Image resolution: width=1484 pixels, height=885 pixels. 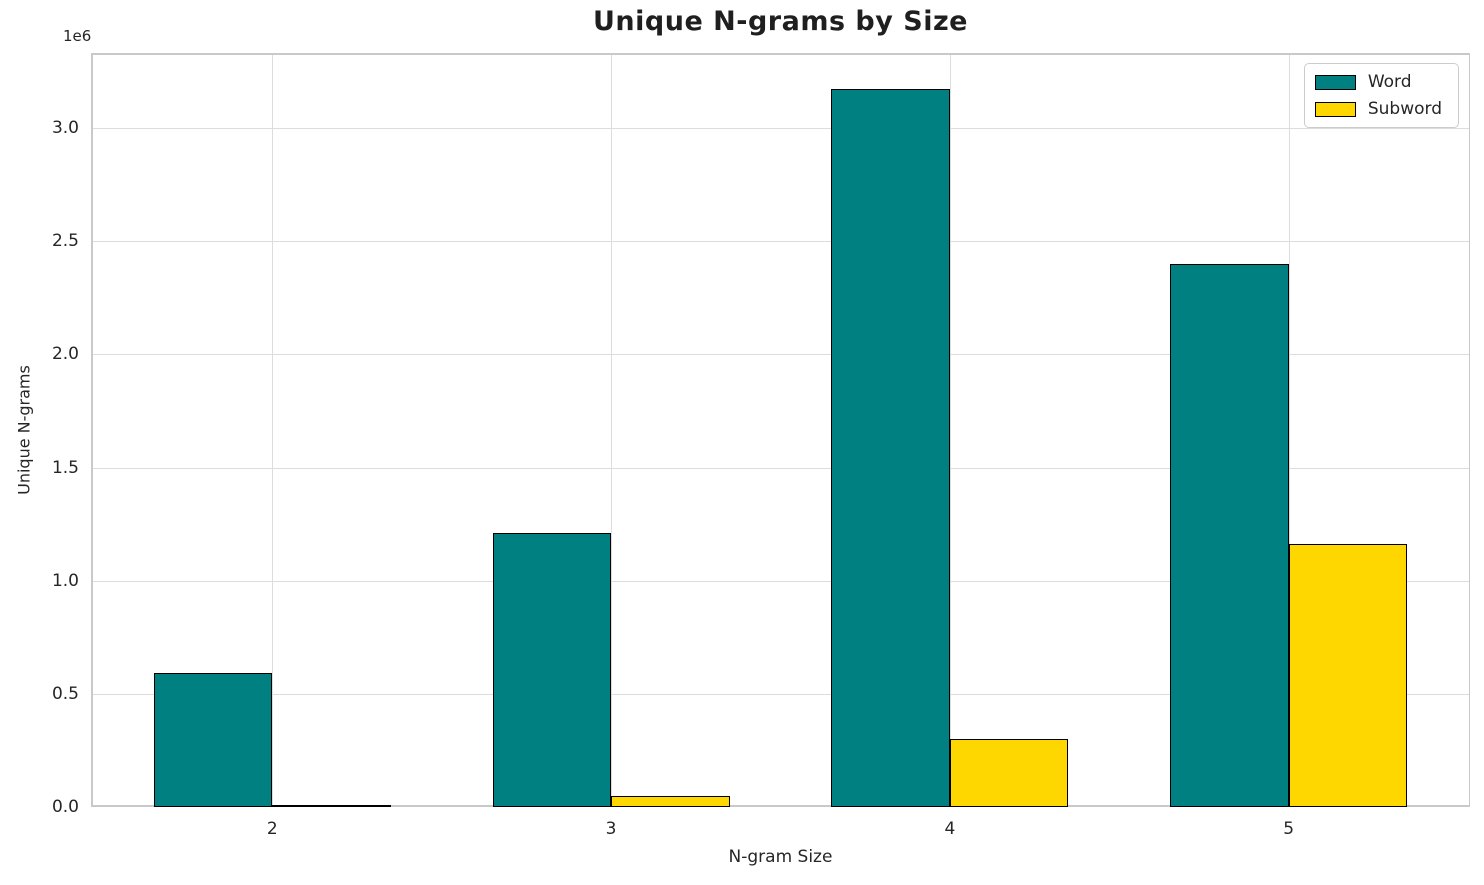 What do you see at coordinates (780, 355) in the screenshot?
I see `gridline-y-2.0` at bounding box center [780, 355].